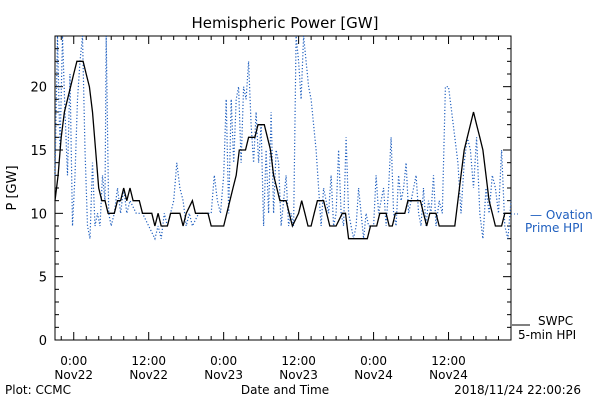 This screenshot has height=400, width=600. What do you see at coordinates (554, 228) in the screenshot?
I see `legend-ovation-line2: Prime HPI` at bounding box center [554, 228].